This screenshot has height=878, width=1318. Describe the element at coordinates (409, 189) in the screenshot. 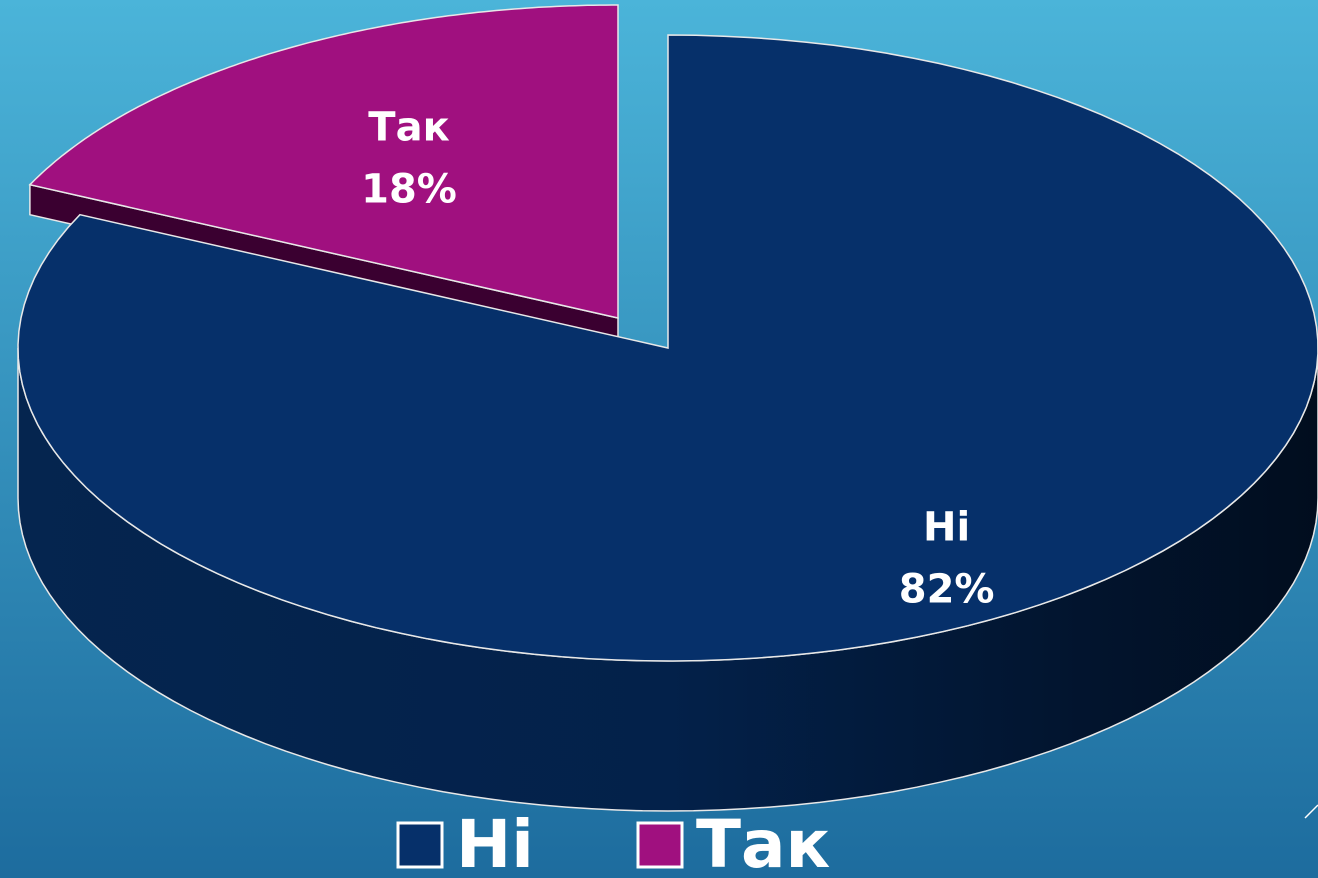

I see `data-label-value: 18%` at that location.